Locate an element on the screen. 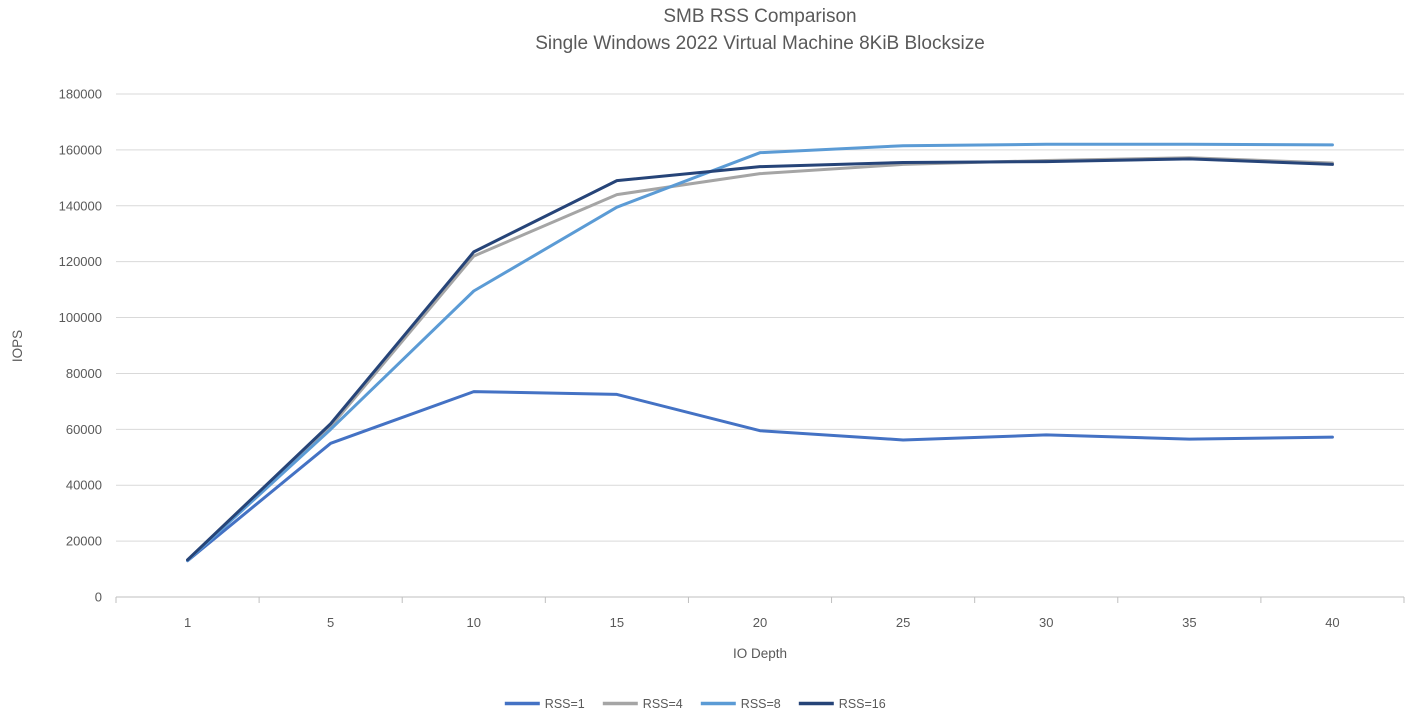 This screenshot has height=724, width=1409. chart-title: SMB RSS Comparison is located at coordinates (759, 16).